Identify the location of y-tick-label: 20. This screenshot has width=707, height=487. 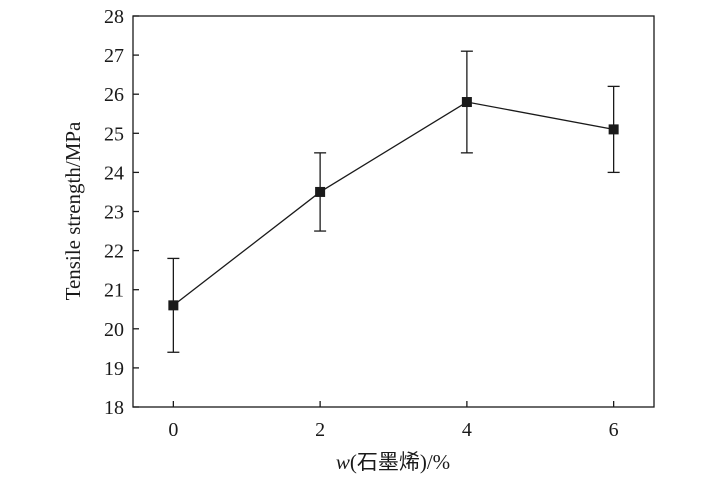
(114, 330).